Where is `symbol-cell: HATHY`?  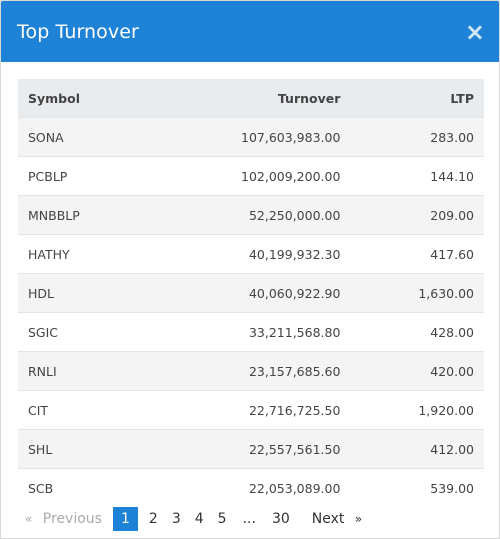
symbol-cell: HATHY is located at coordinates (80, 254).